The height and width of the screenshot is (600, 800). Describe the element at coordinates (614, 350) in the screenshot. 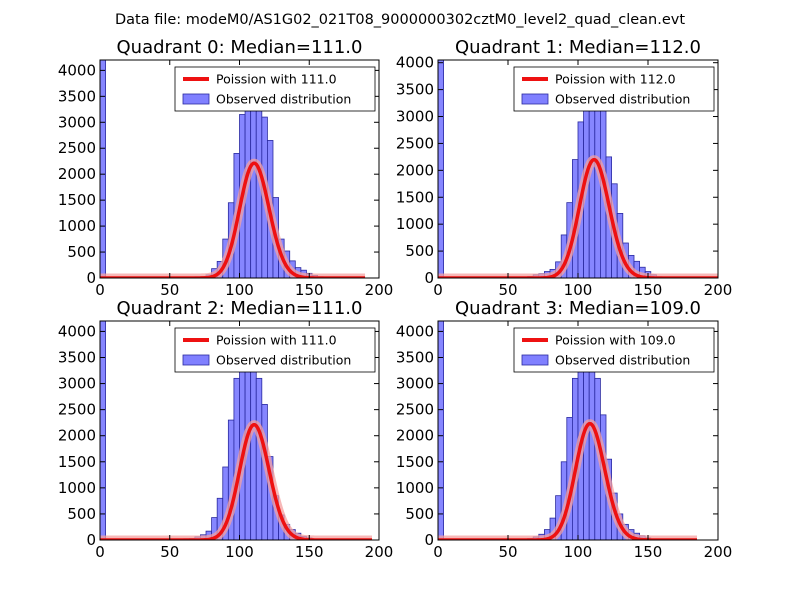

I see `legend: Poission with 109.0 Observed distribution` at that location.